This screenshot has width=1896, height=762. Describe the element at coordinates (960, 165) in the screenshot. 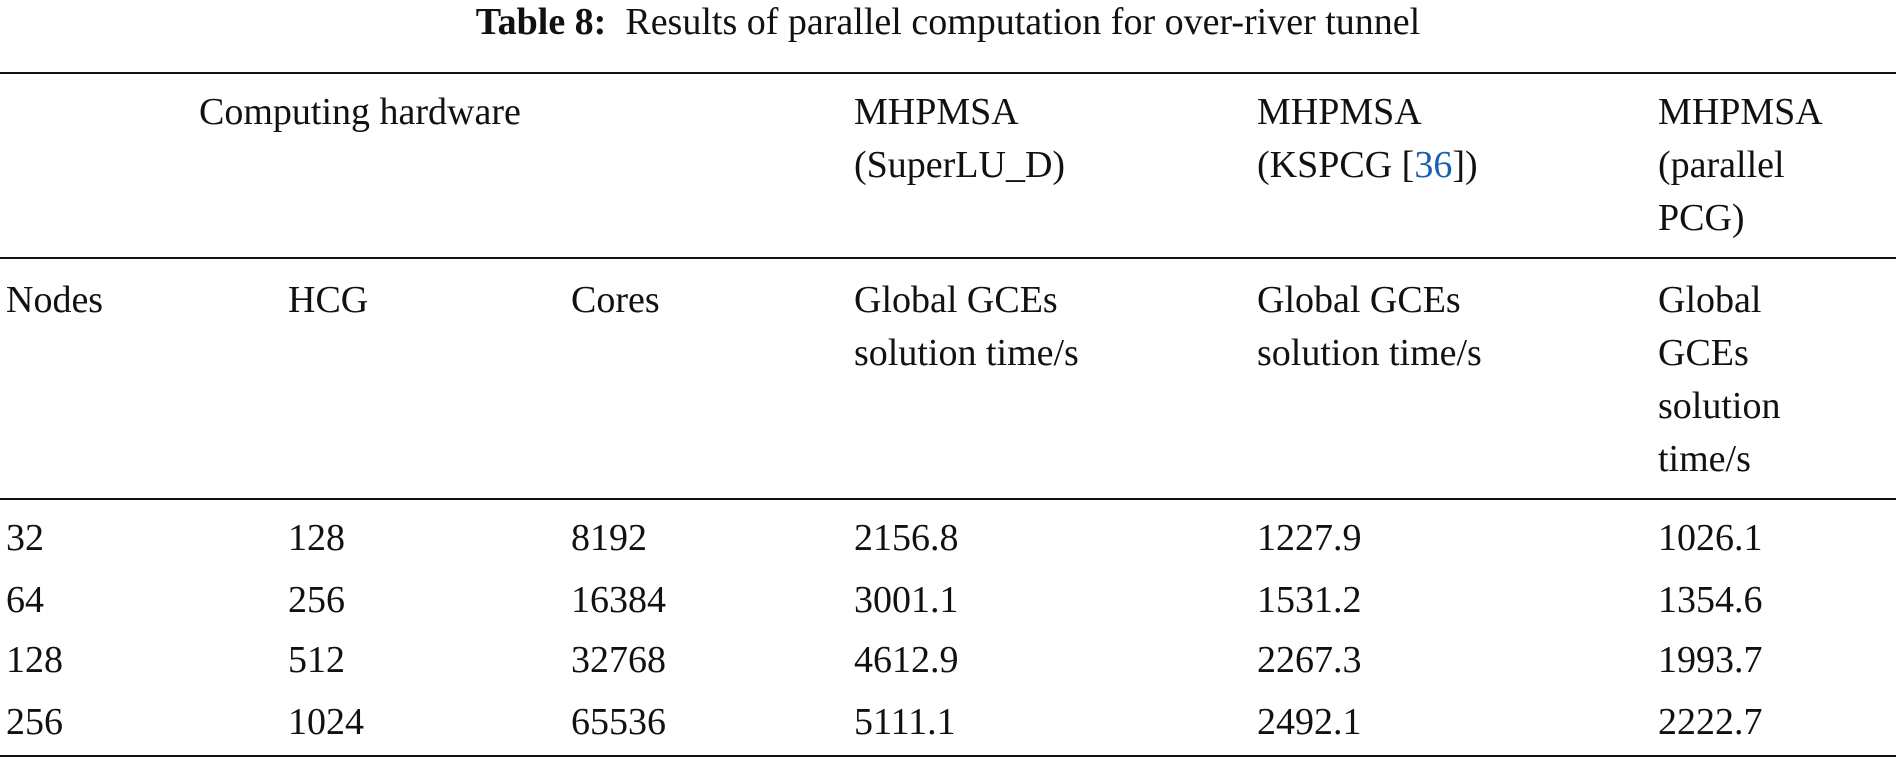

I see `method-header-line: (SuperLU_D)` at that location.